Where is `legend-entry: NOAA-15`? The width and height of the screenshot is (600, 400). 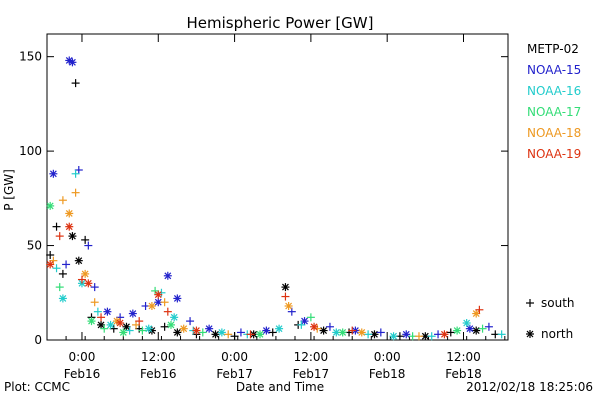 legend-entry: NOAA-15 is located at coordinates (554, 70).